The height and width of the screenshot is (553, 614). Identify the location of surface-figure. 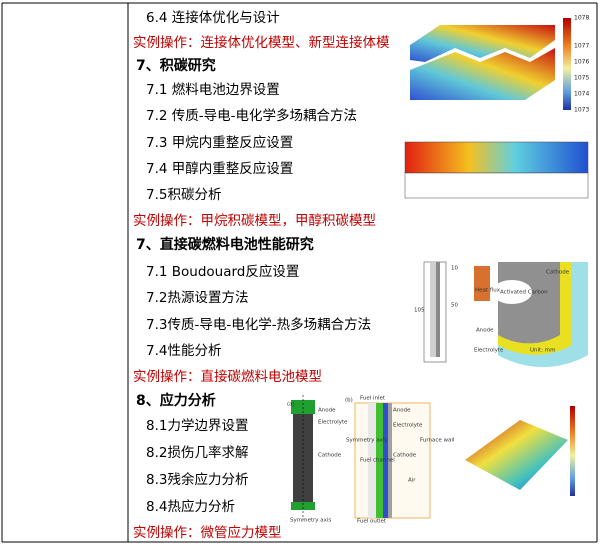
(520, 451).